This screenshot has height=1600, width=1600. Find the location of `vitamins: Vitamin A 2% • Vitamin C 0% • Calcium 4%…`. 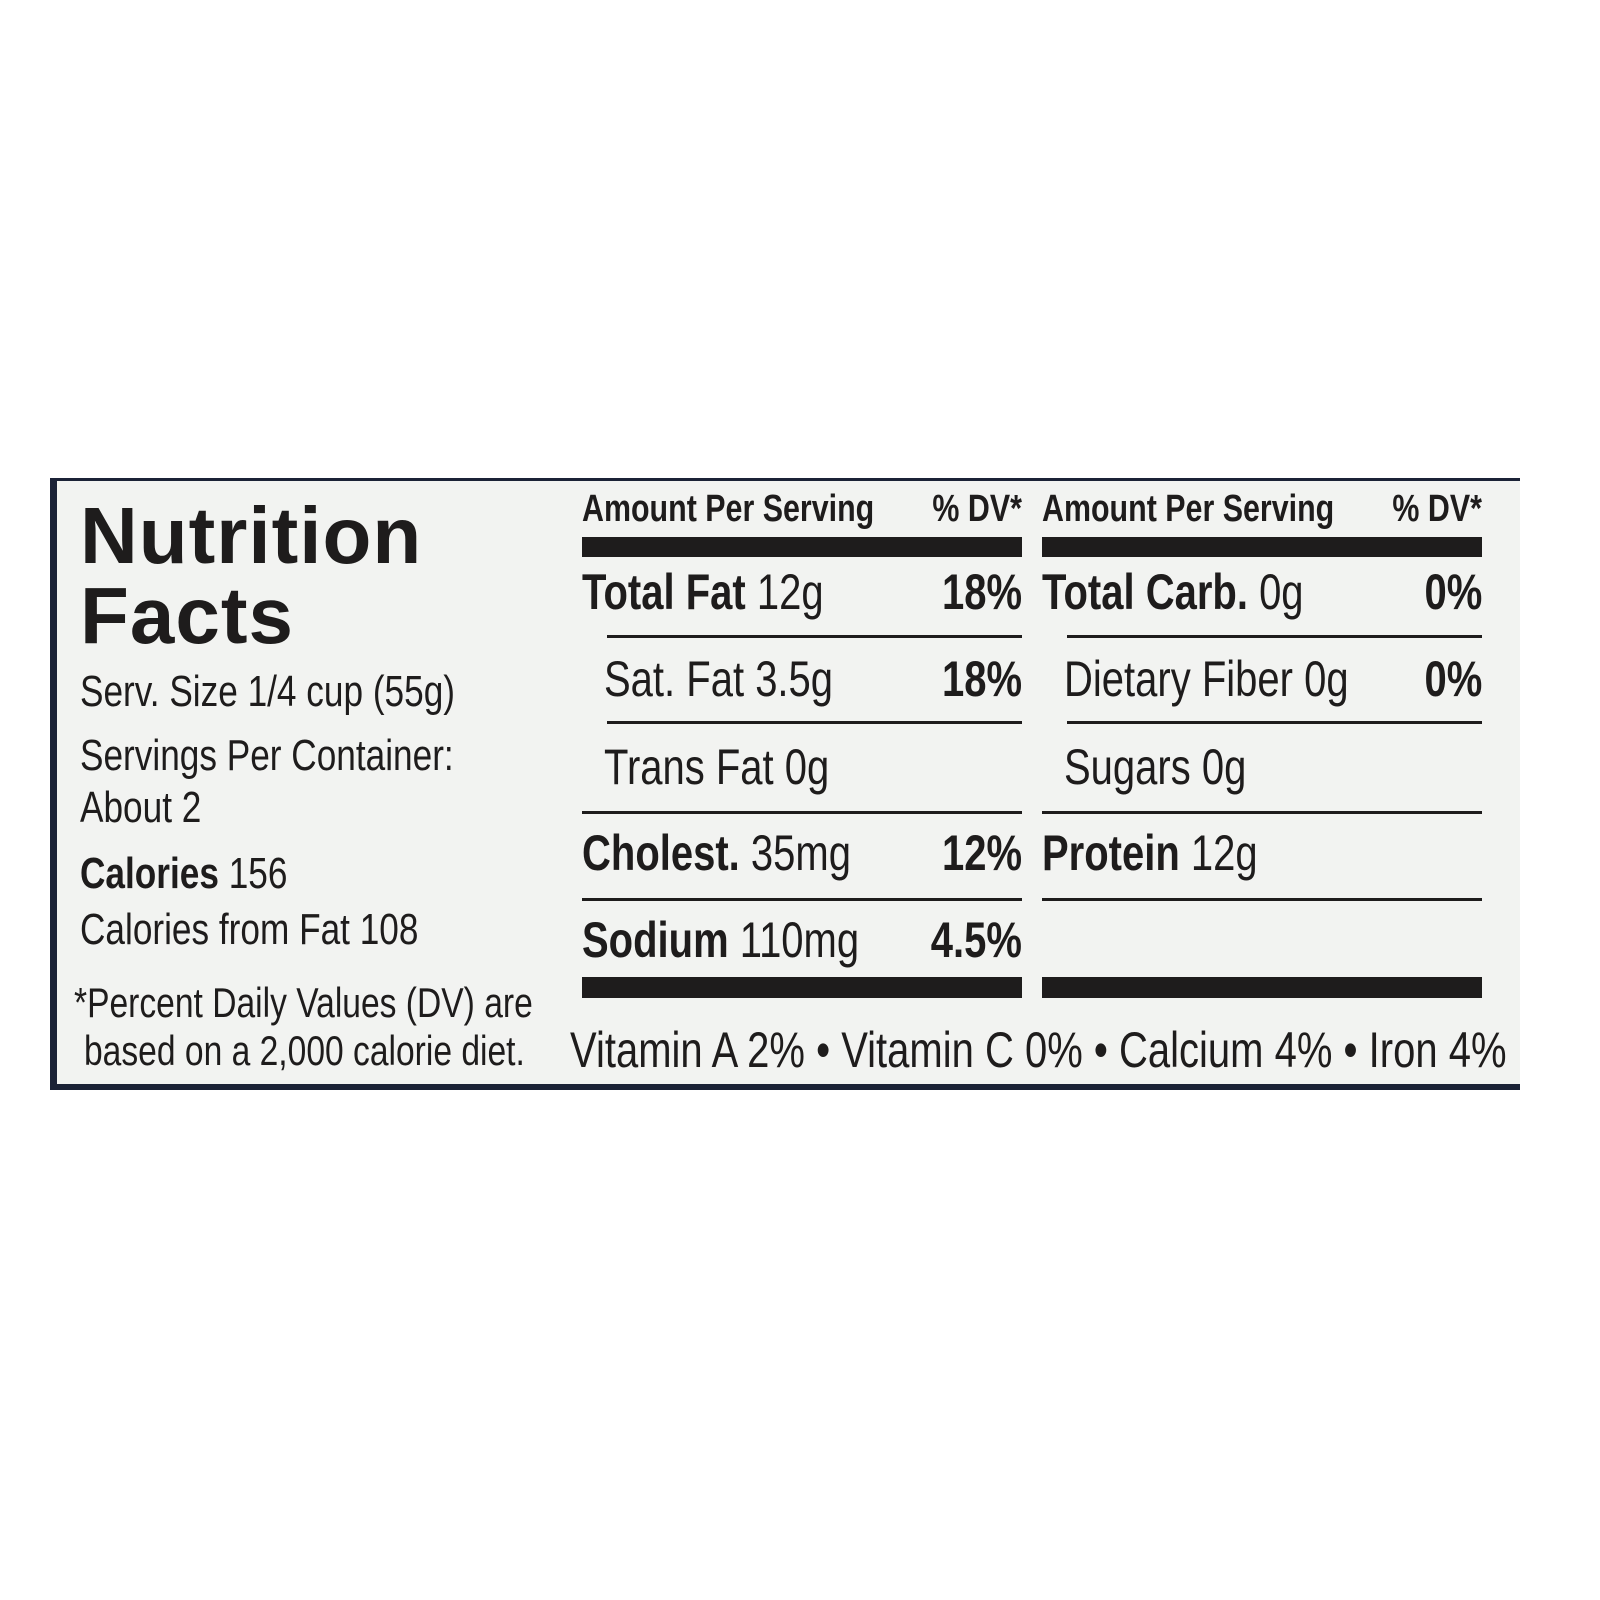

vitamins: Vitamin A 2% • Vitamin C 0% • Calcium 4%… is located at coordinates (1038, 1050).